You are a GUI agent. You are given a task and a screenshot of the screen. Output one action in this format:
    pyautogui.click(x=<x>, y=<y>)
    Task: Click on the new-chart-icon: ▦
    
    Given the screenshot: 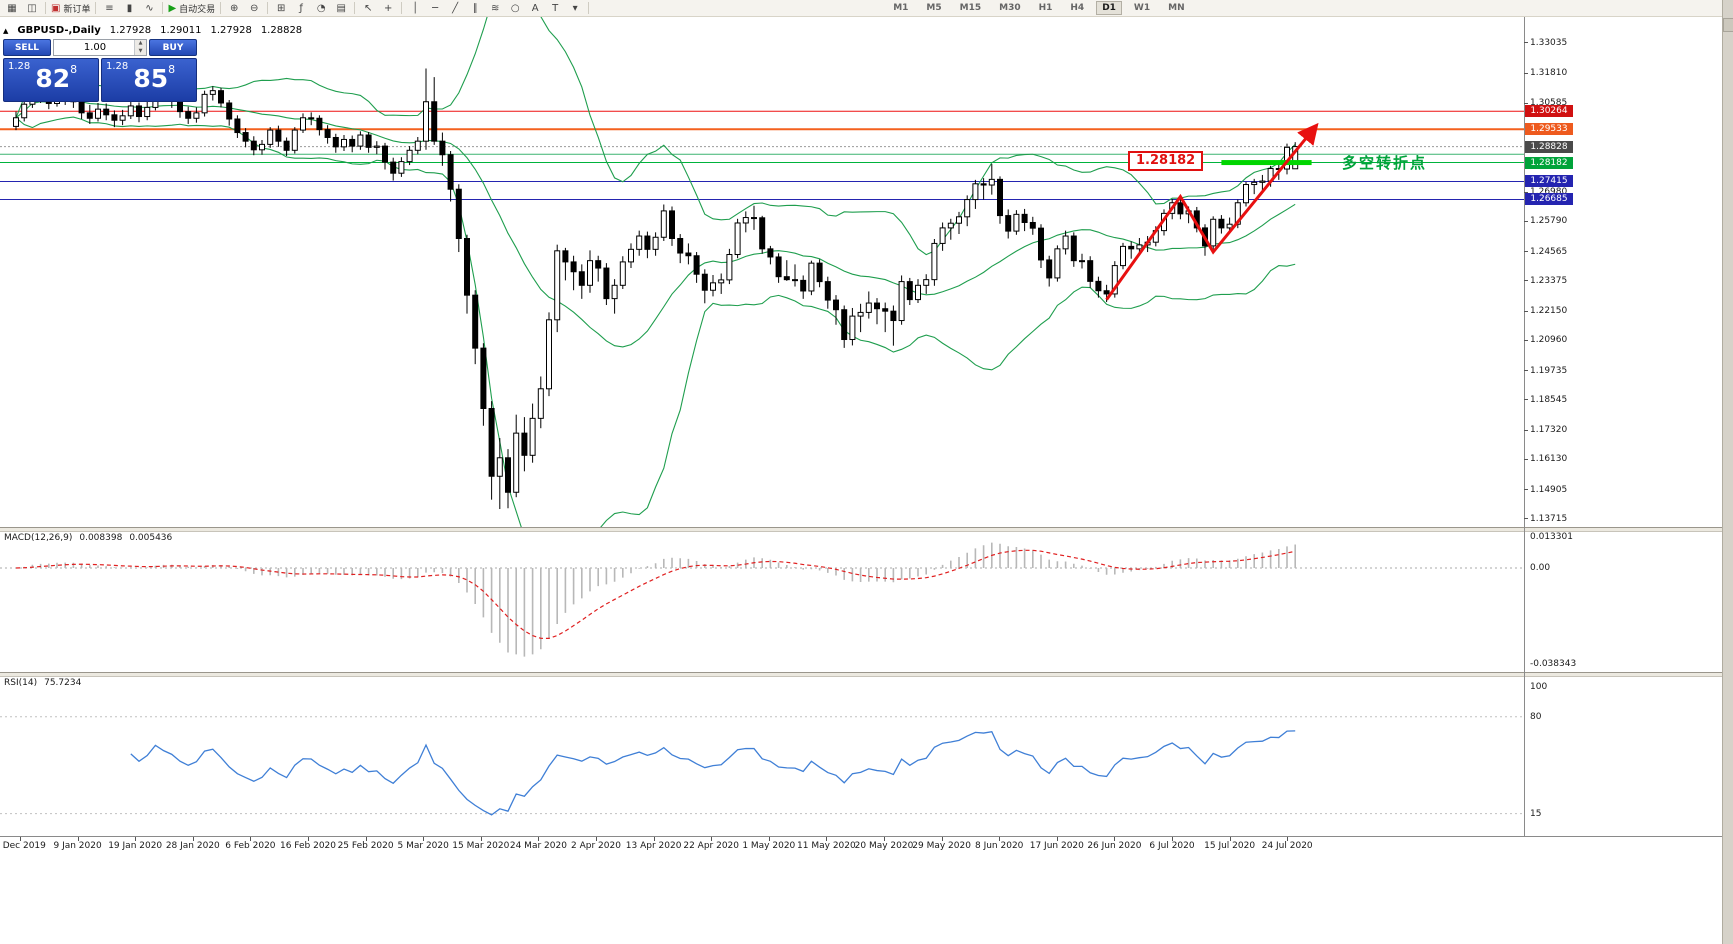 What is the action you would take?
    pyautogui.click(x=12, y=8)
    